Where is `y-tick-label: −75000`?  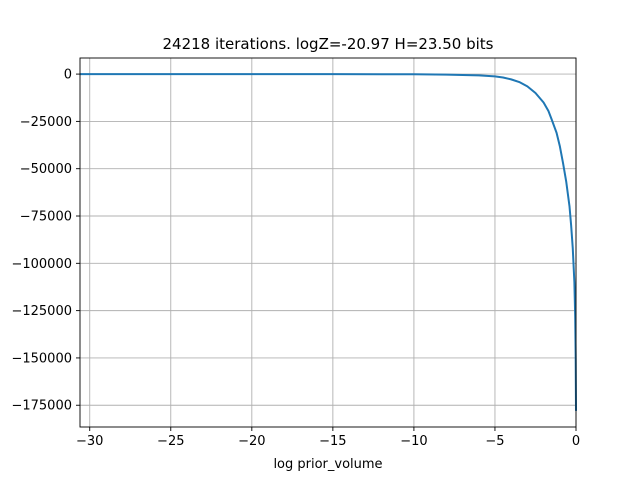 y-tick-label: −75000 is located at coordinates (46, 217).